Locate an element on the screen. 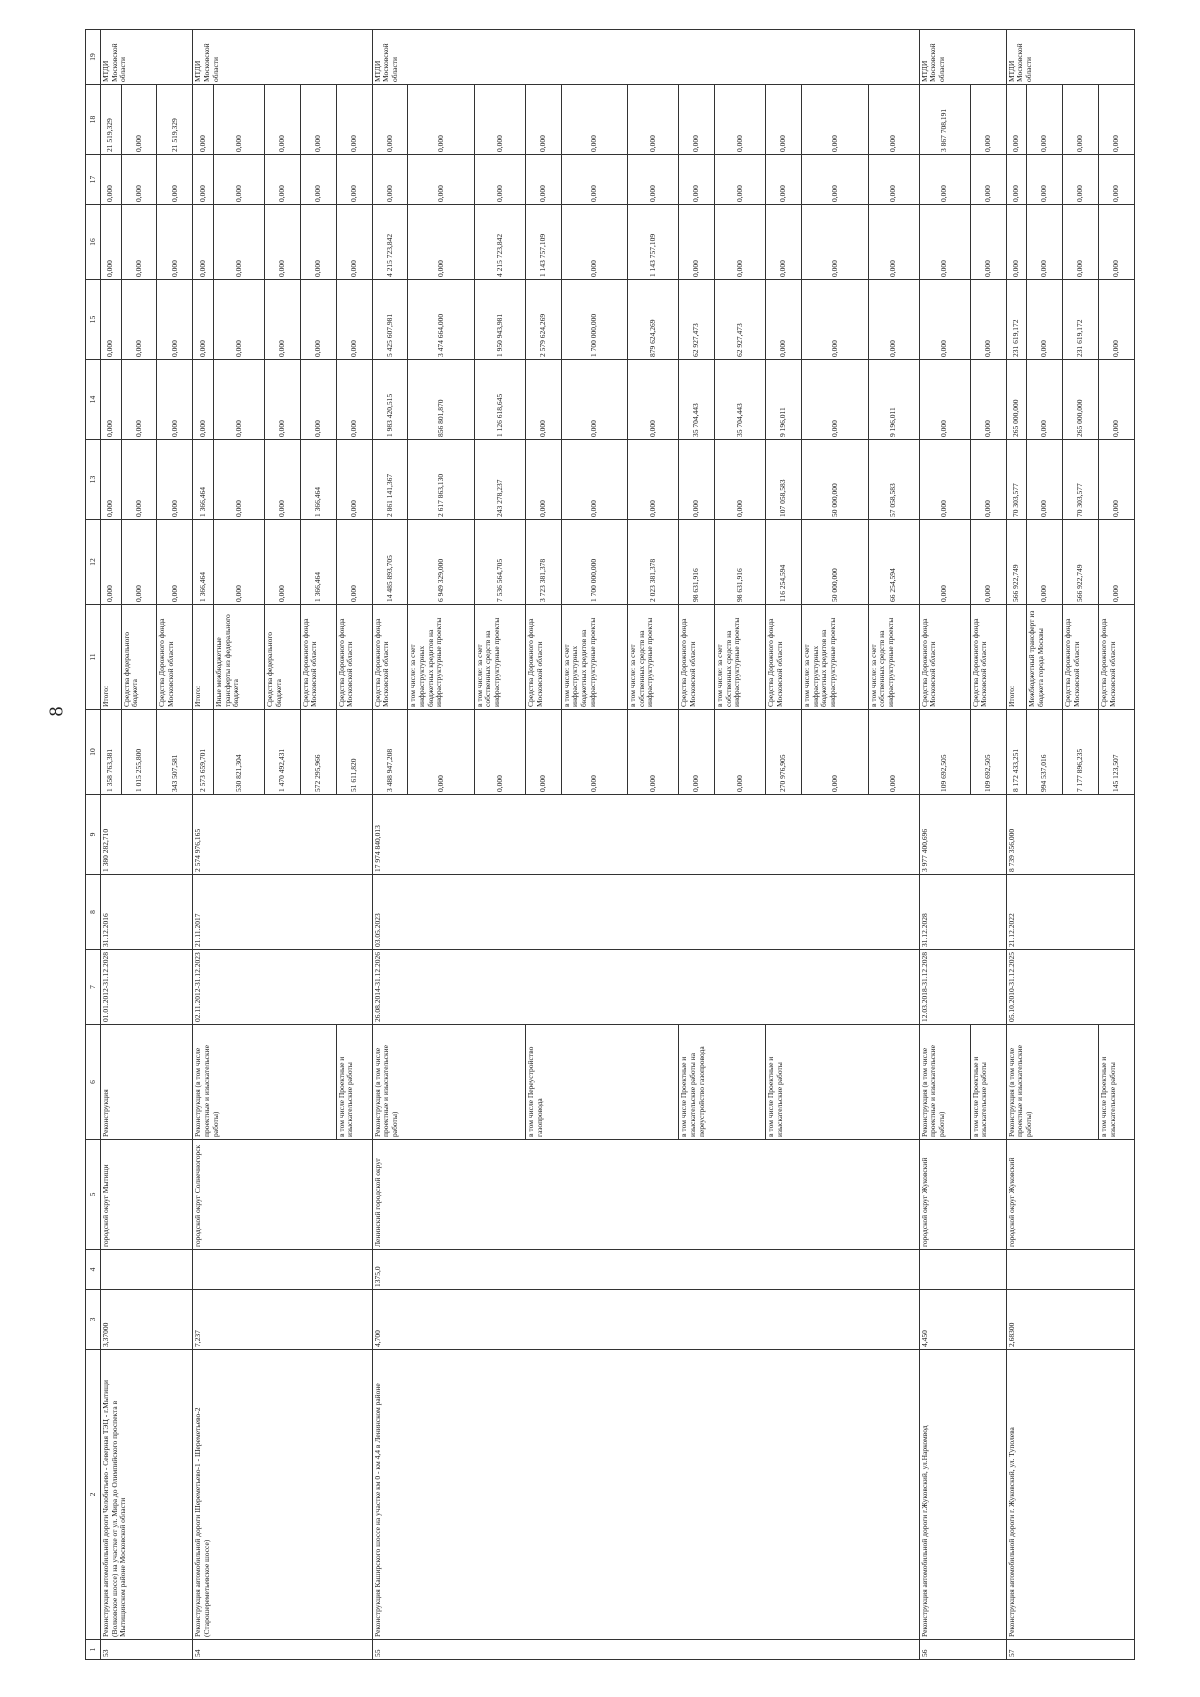 Image resolution: width=1200 pixels, height=1697 pixels. column-number: 17 is located at coordinates (93, 179).